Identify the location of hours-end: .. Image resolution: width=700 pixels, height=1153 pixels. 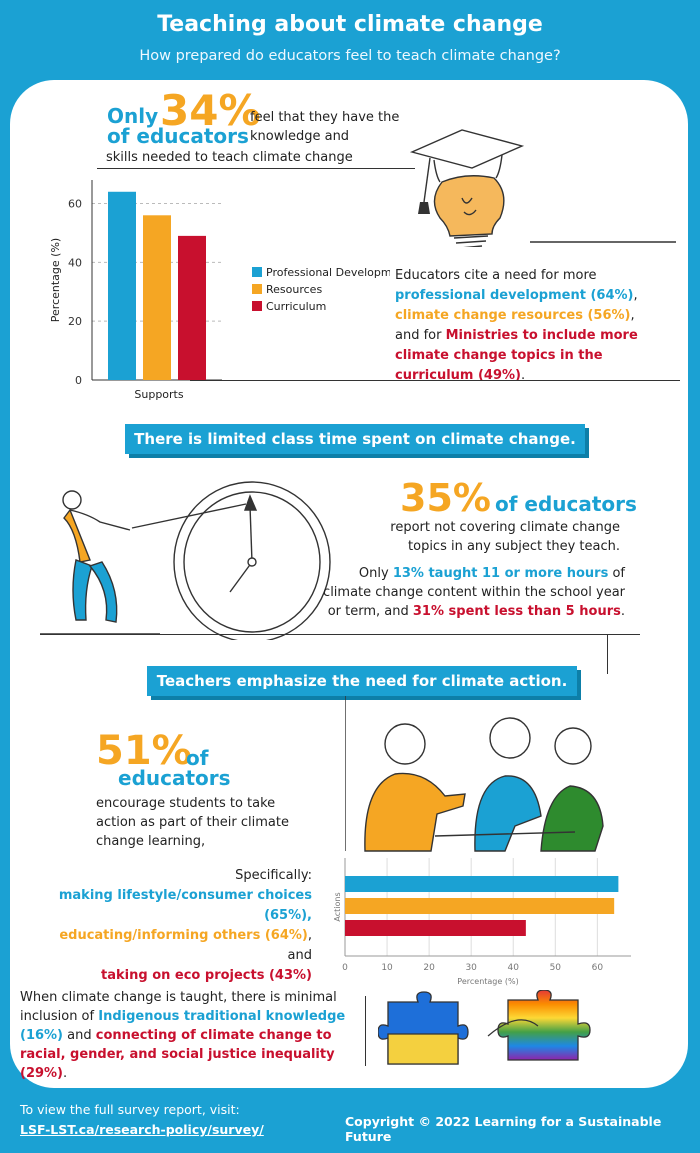
(622, 611).